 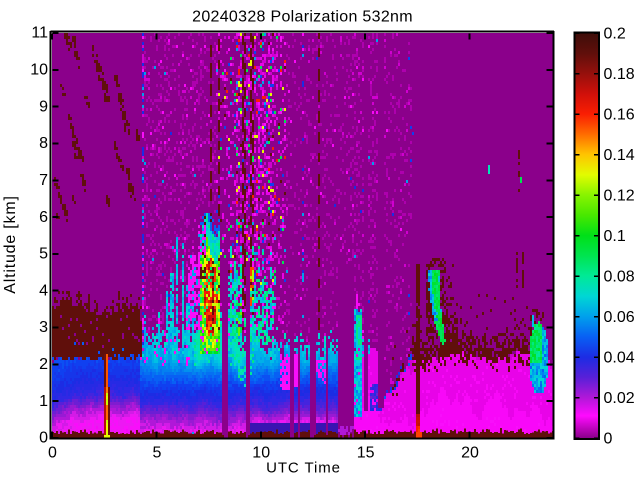 I want to click on svg-text: 20240328 Polarization 532nm, so click(x=302, y=17).